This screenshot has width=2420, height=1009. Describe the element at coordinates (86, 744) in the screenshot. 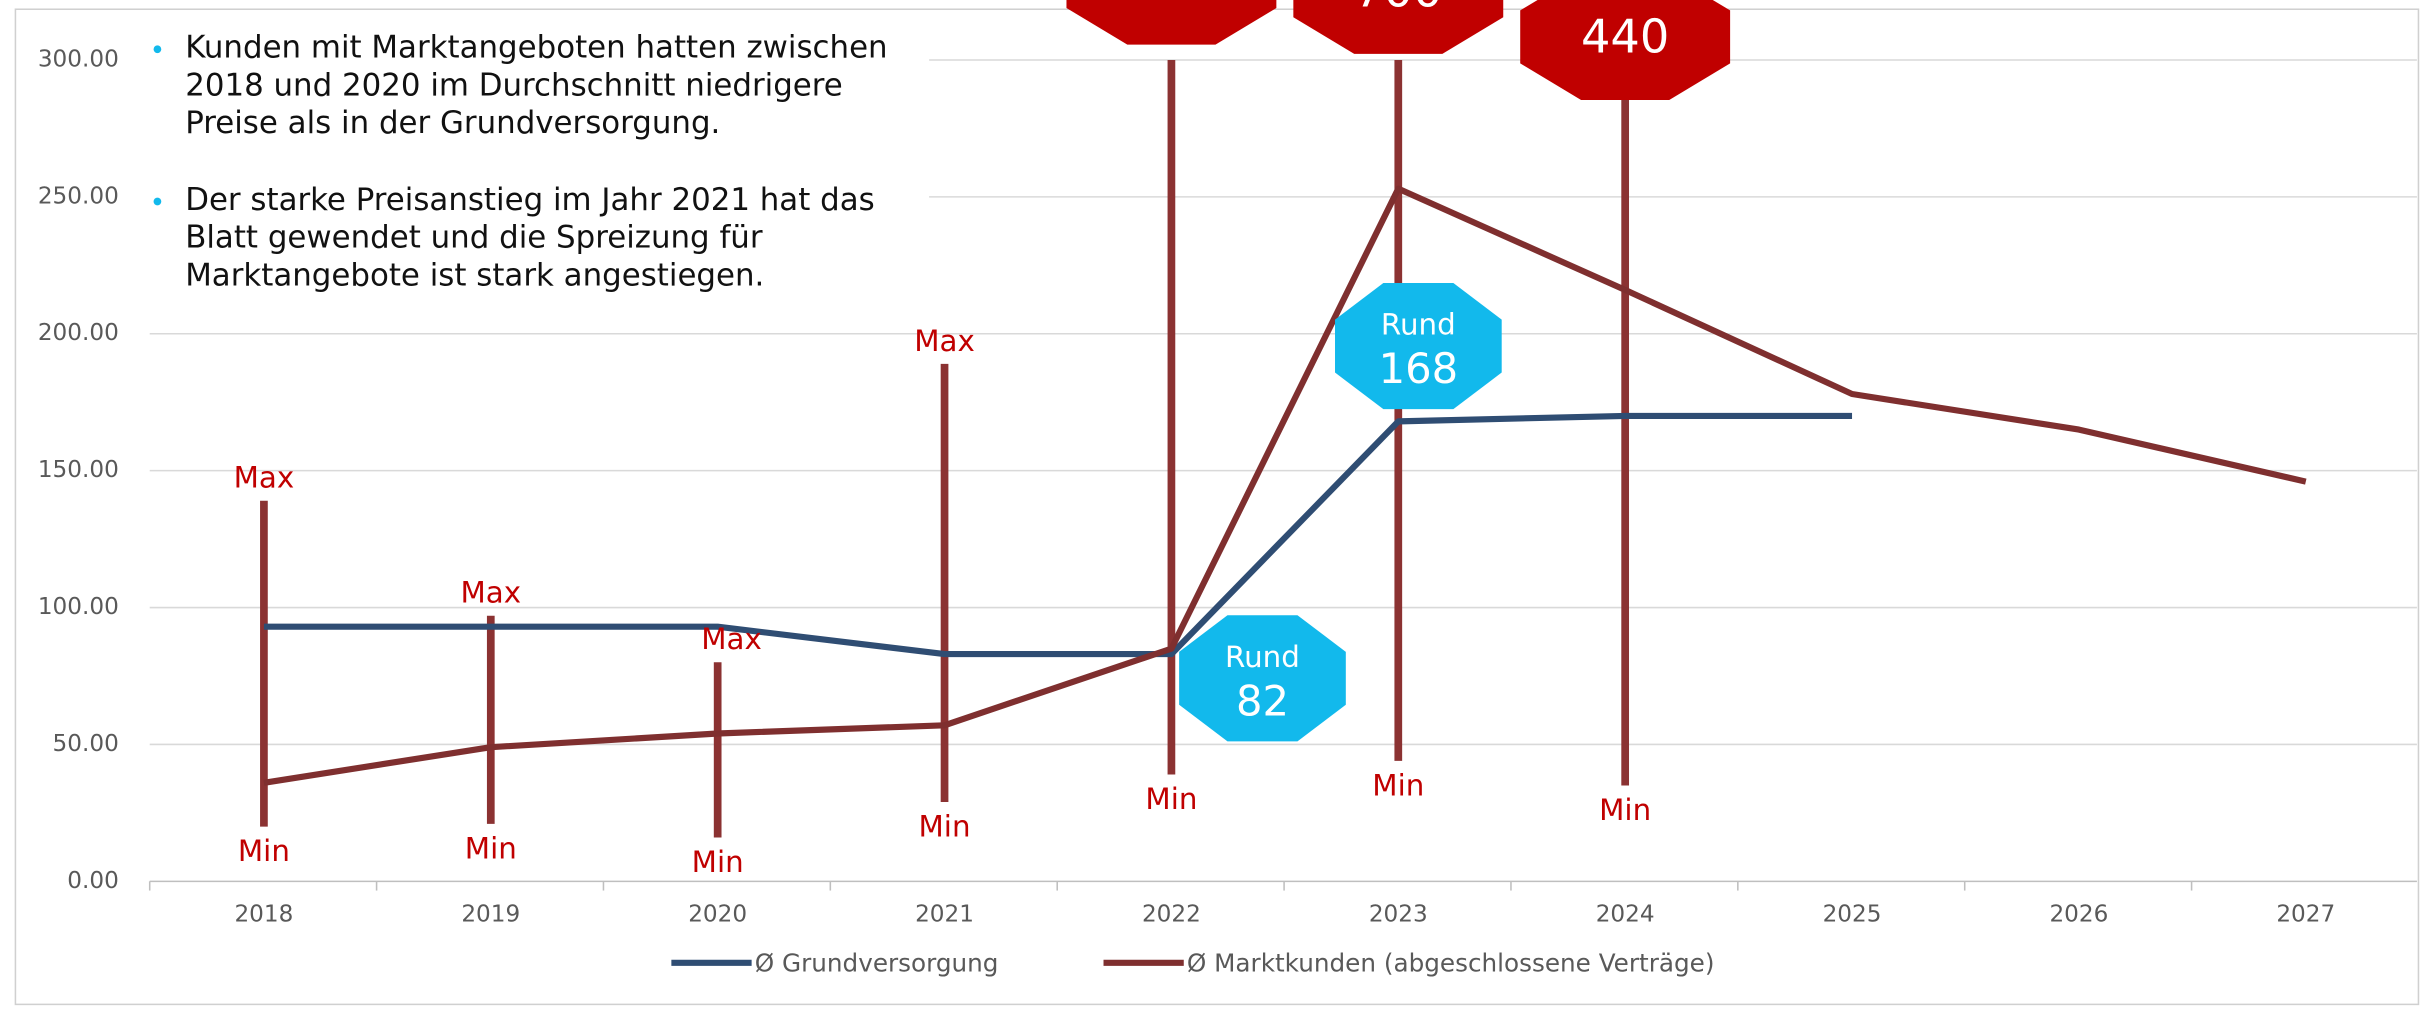

I see `y-tick-label: 50.00` at that location.